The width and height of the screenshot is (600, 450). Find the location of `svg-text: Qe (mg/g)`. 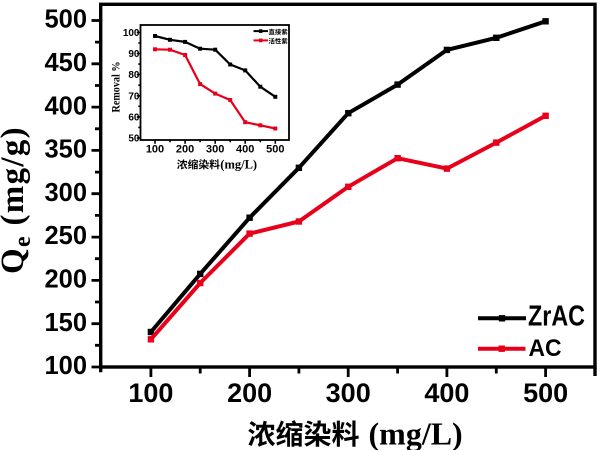

svg-text: Qe (mg/g) is located at coordinates (18, 200).